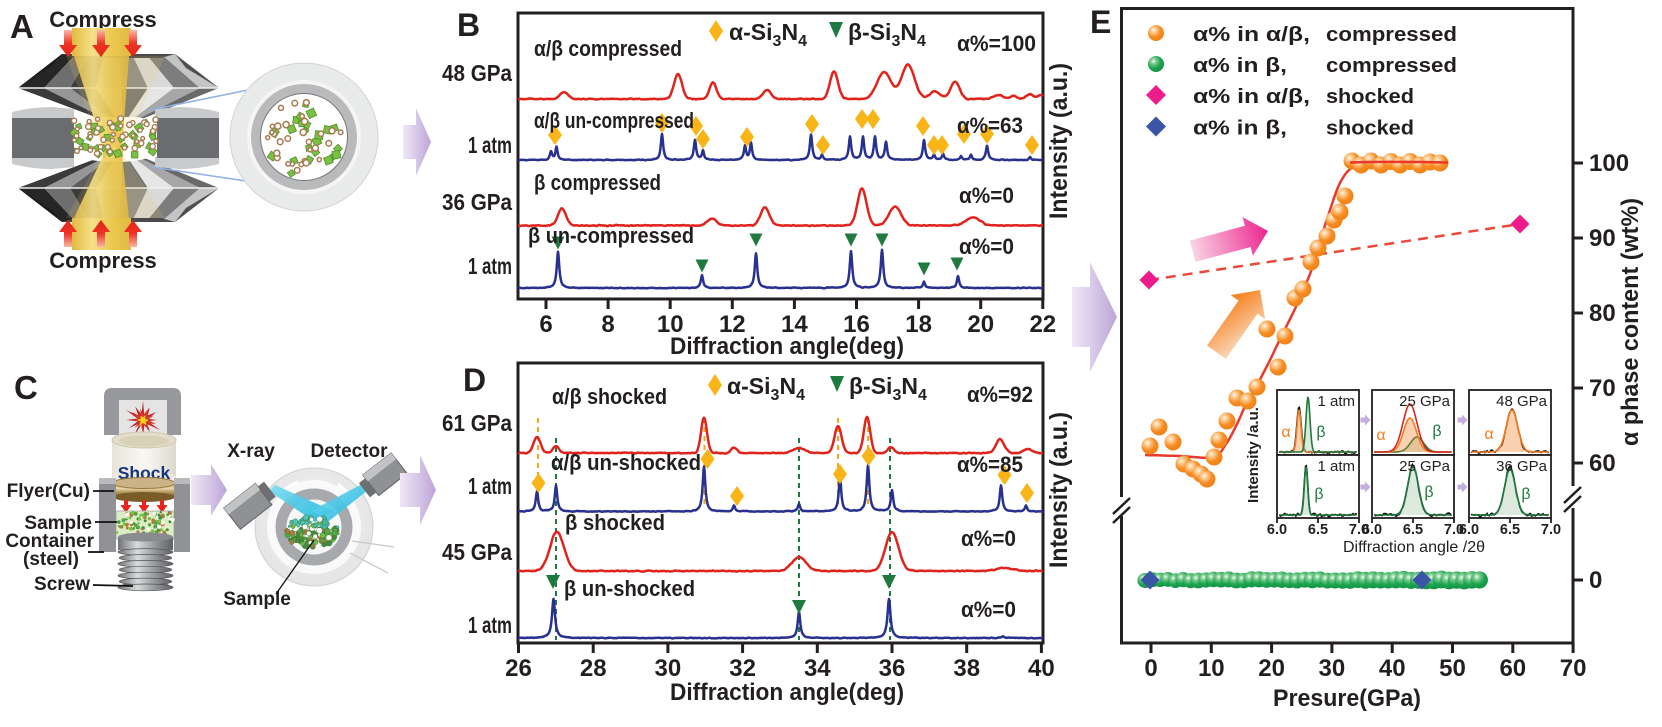 The width and height of the screenshot is (1662, 727). What do you see at coordinates (477, 552) in the screenshot?
I see `svg-text: 45 GPa` at bounding box center [477, 552].